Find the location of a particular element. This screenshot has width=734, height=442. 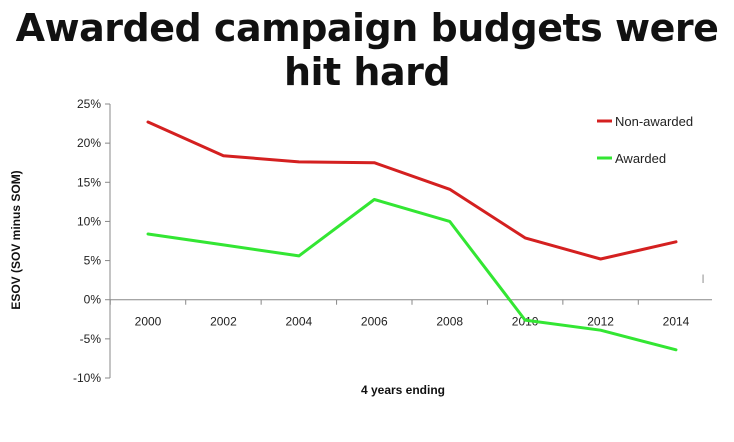

y-tick-label: 0% is located at coordinates (93, 300).